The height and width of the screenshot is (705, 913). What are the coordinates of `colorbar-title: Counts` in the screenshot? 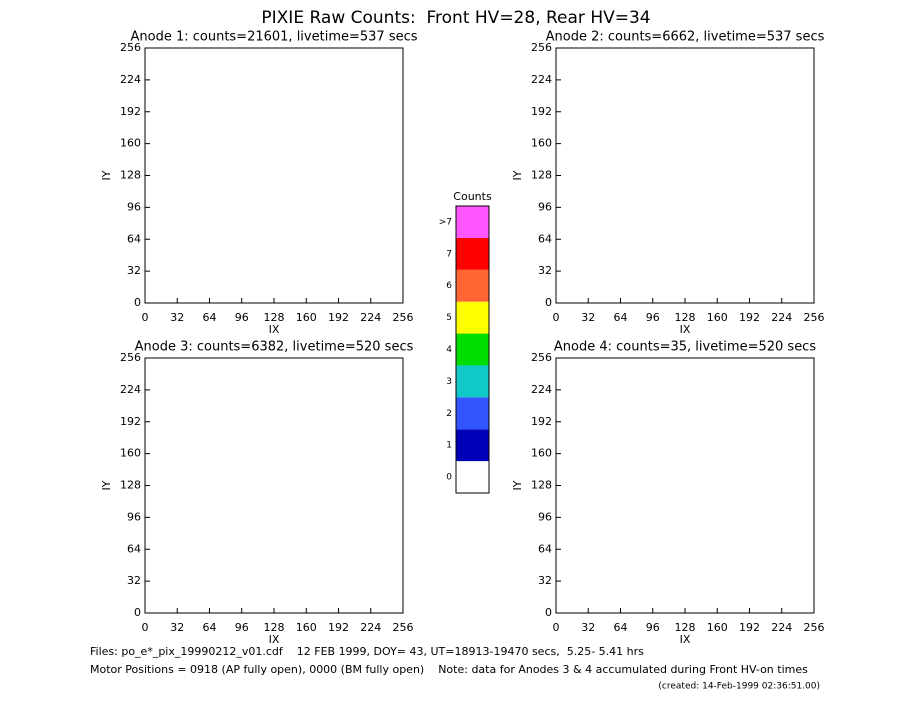 It's located at (472, 196).